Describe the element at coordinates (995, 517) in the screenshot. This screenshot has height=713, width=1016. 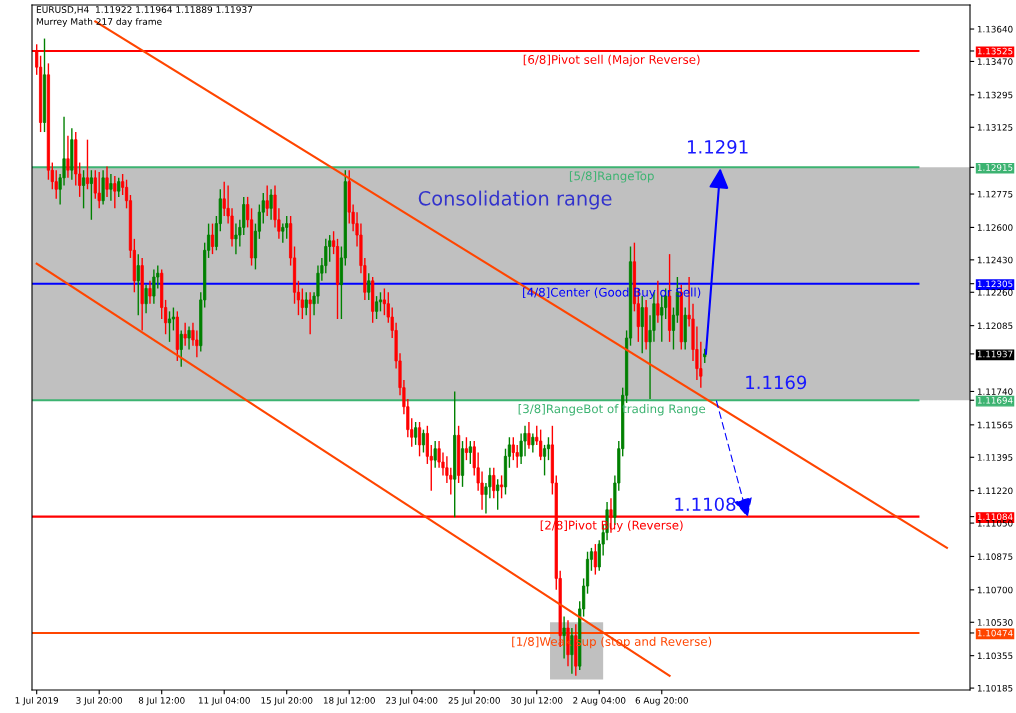
I see `y-tick-label: 1.11084` at that location.